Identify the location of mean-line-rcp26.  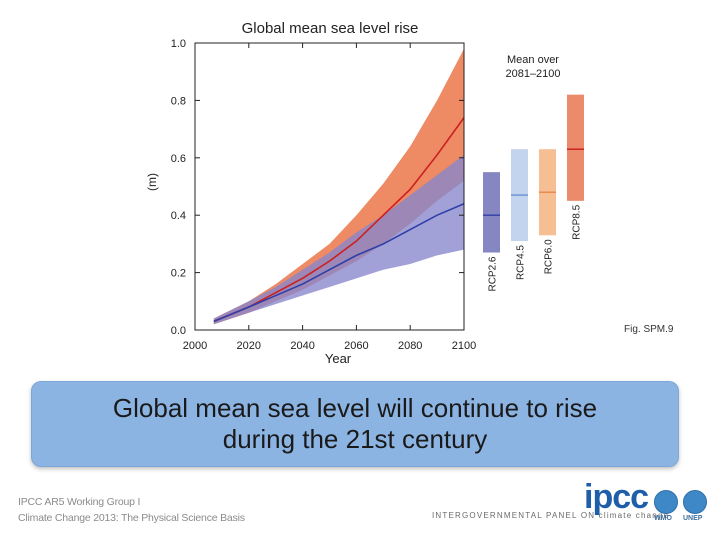
(339, 262).